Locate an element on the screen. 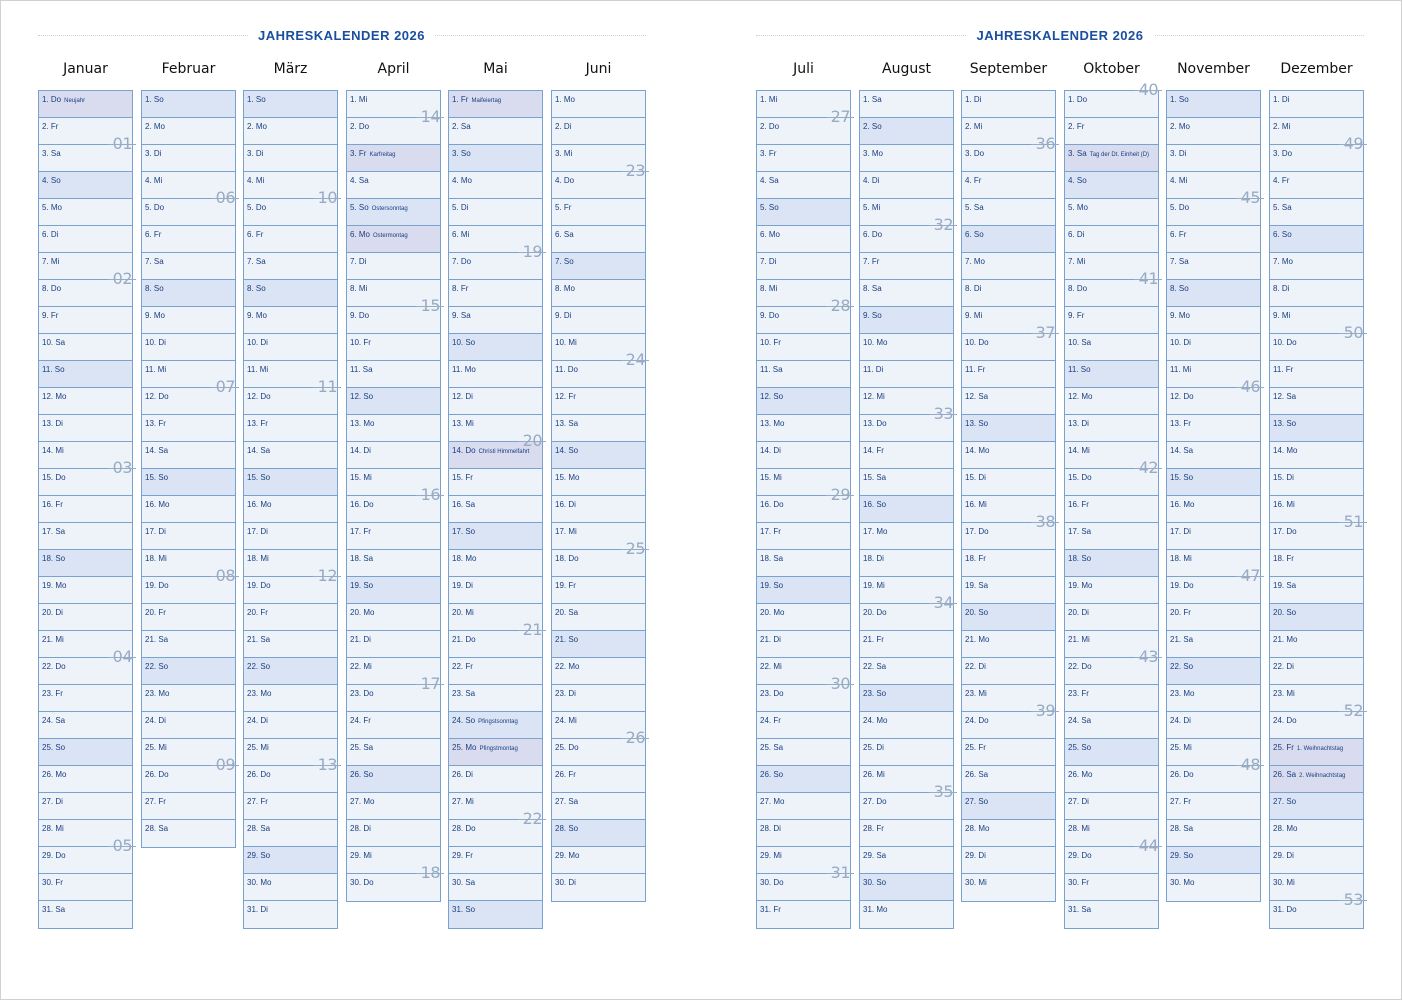 The height and width of the screenshot is (1000, 1402). day-cell: 2. Do 27 is located at coordinates (805, 126).